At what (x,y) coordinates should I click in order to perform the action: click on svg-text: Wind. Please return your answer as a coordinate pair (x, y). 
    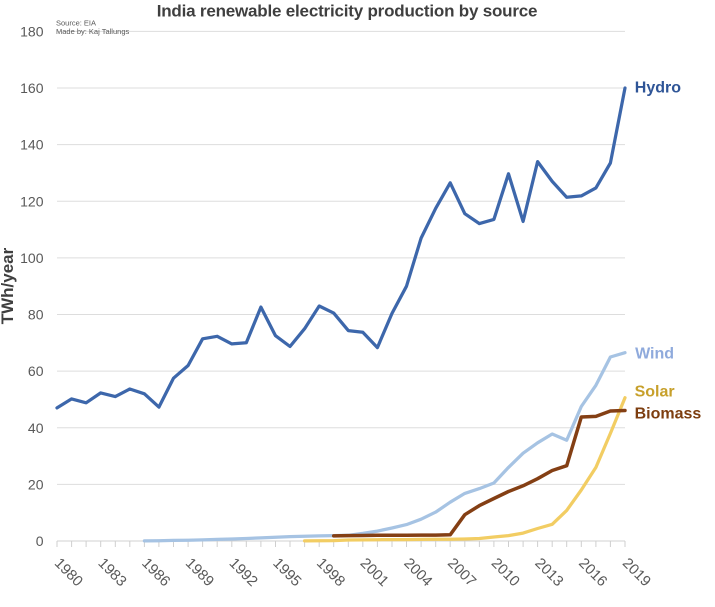
    Looking at the image, I should click on (654, 354).